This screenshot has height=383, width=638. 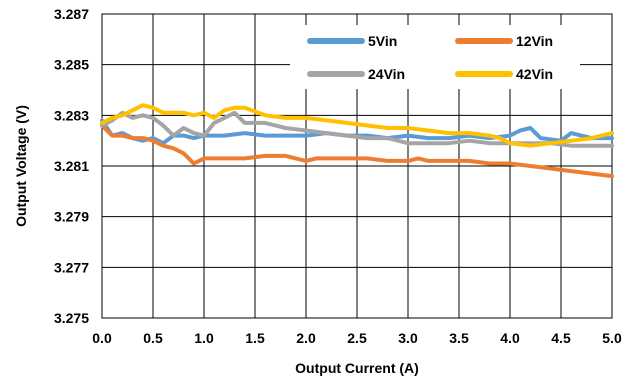 I want to click on y-tick-labels: 3.275 3.277 3.279 3.281 3.283 3.285 3.287, so click(x=71, y=166).